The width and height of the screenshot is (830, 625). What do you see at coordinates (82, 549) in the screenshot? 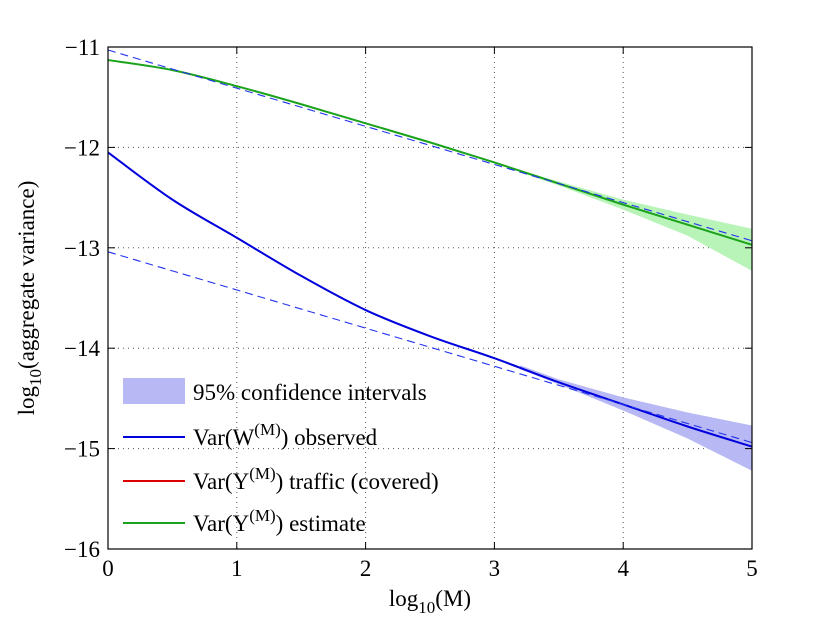
I see `y-tick-label: −16` at bounding box center [82, 549].